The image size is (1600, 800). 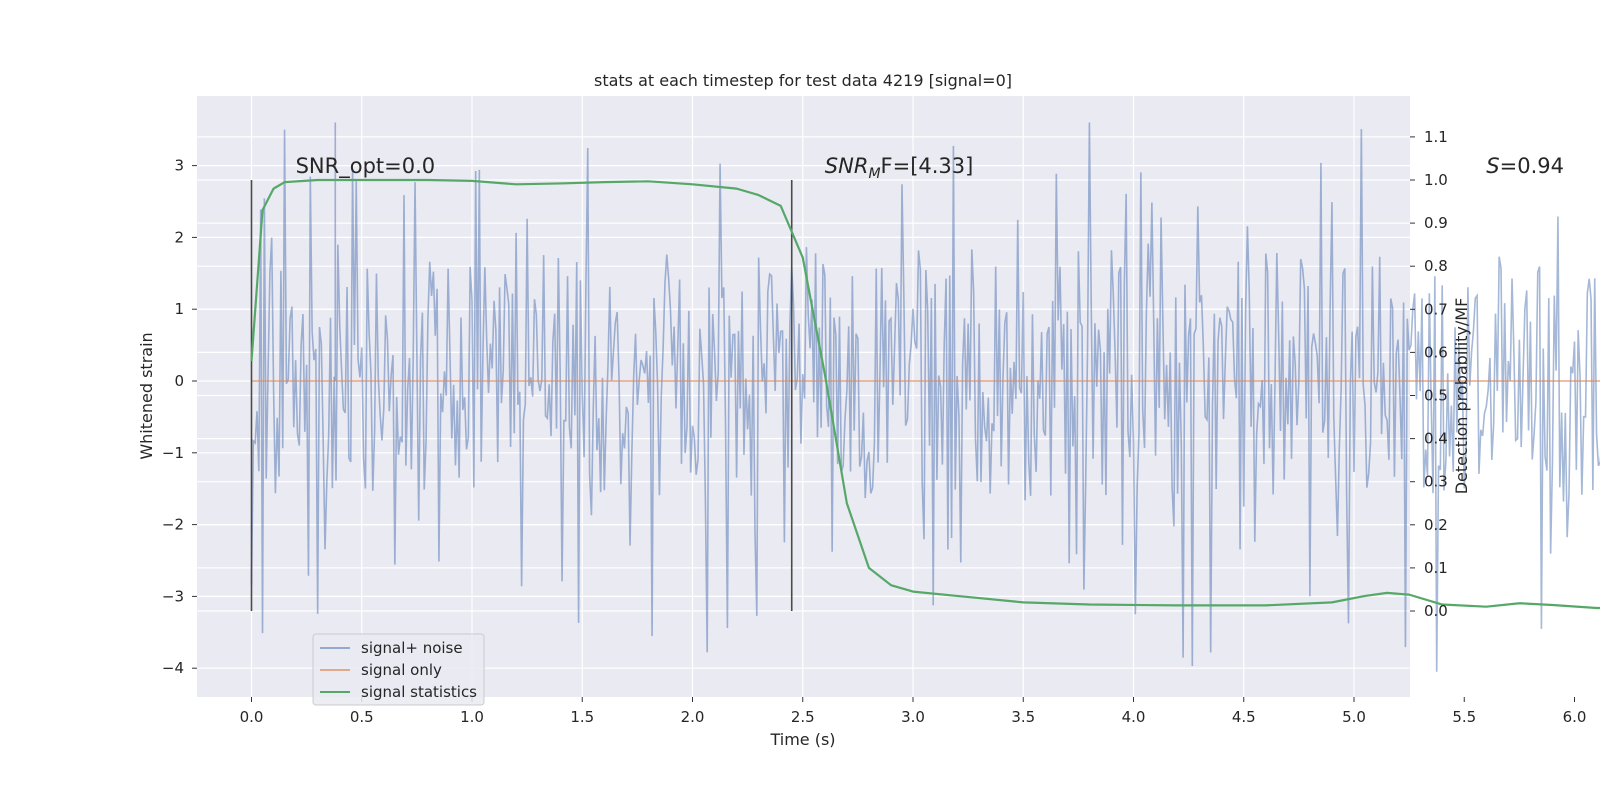 I want to click on y-tick-label: −1, so click(x=173, y=453).